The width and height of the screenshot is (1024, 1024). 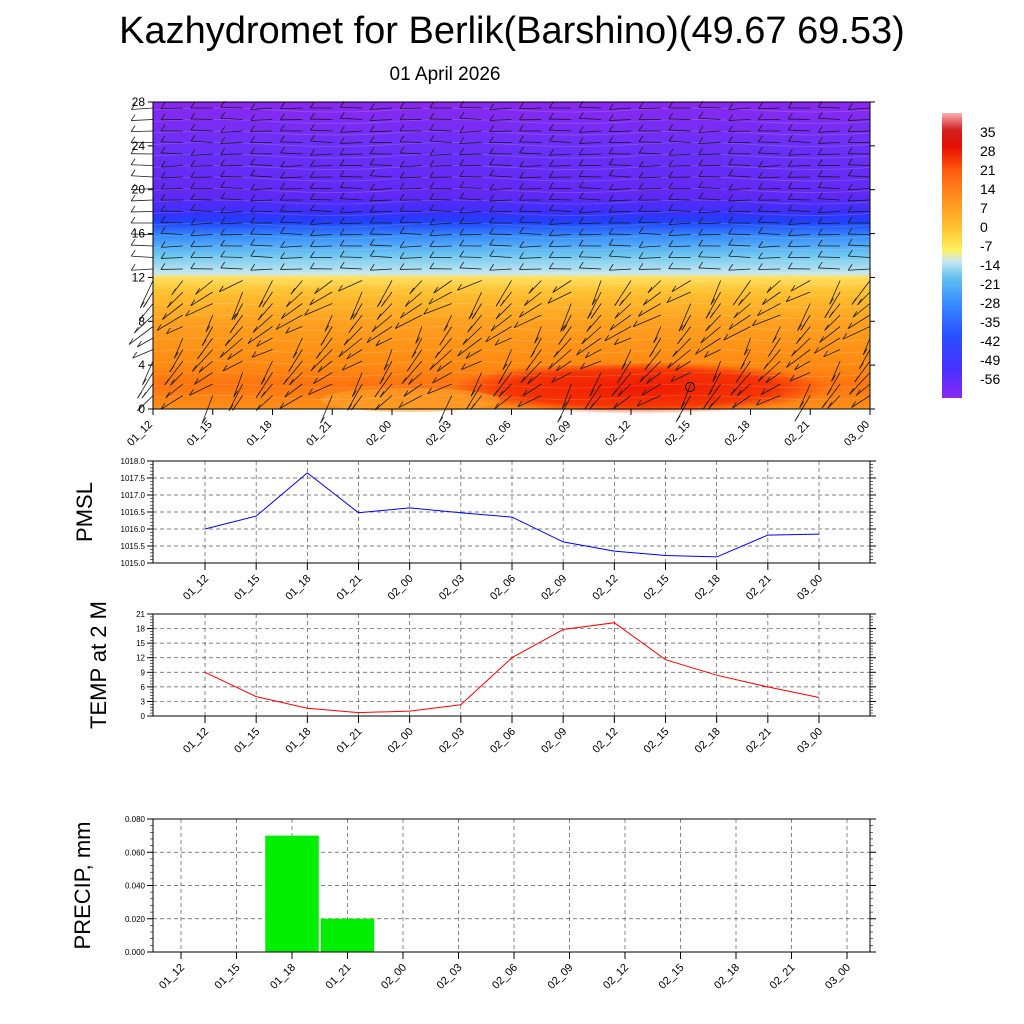 I want to click on colorbar-label: -56, so click(x=990, y=379).